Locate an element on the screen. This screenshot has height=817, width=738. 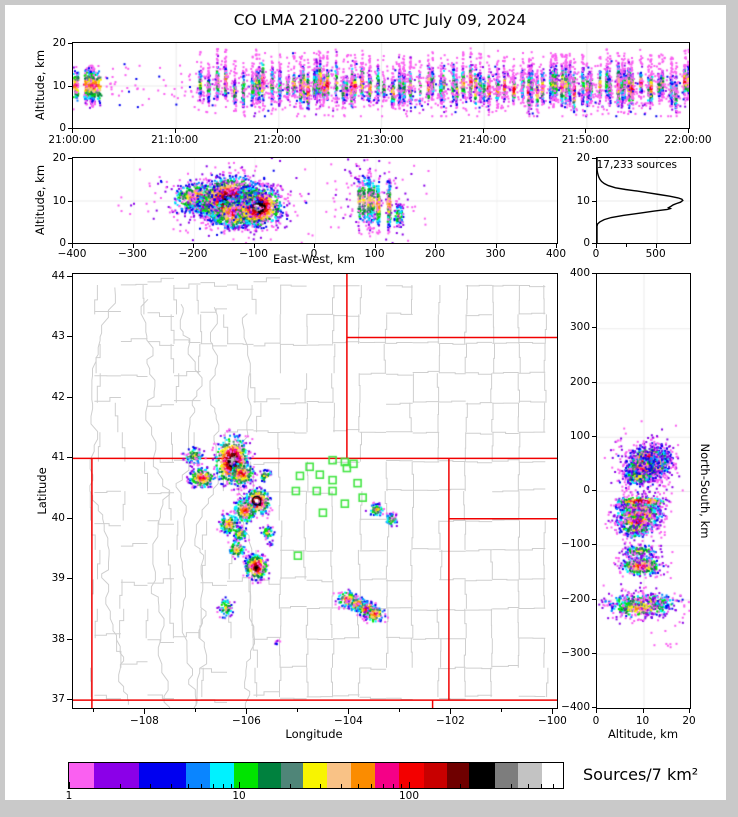
tick-label: 10 is located at coordinates (59, 200).